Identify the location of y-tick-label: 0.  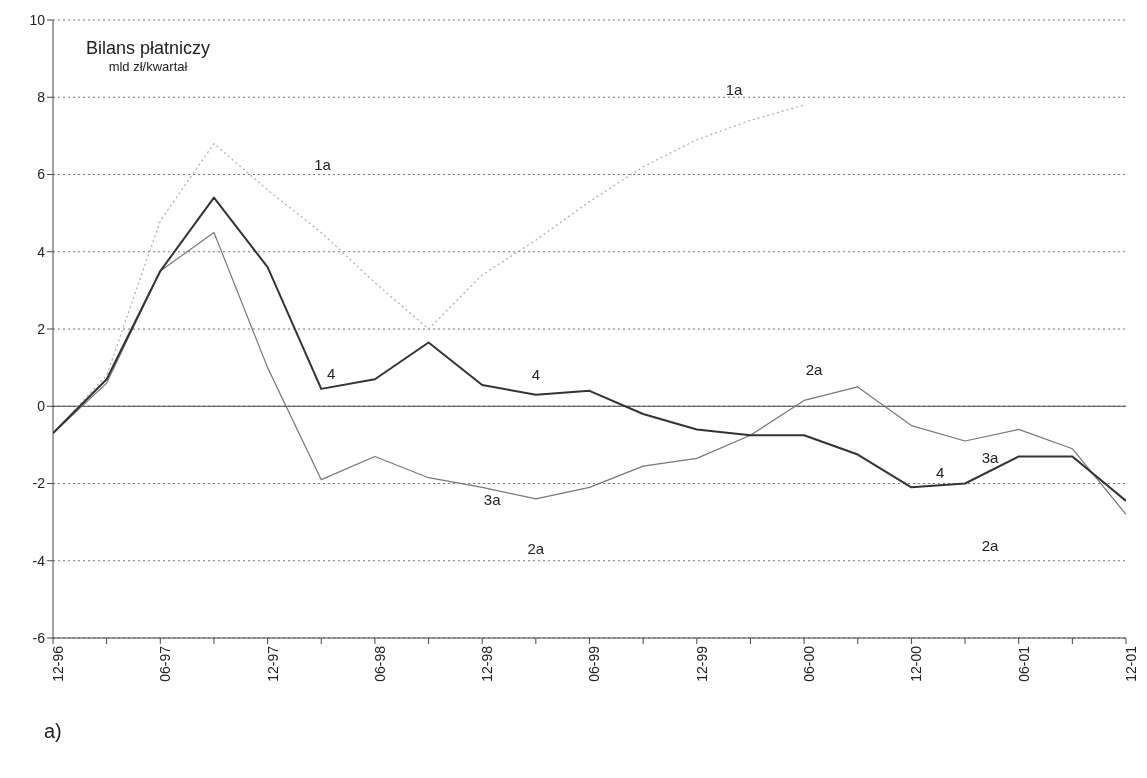
(41, 406).